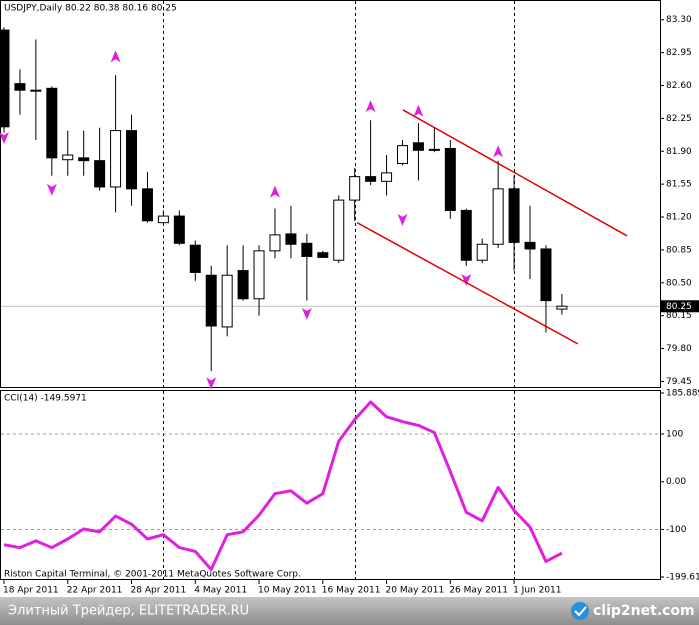  Describe the element at coordinates (351, 591) in the screenshot. I see `x-tick-label: 16 May 2011` at that location.